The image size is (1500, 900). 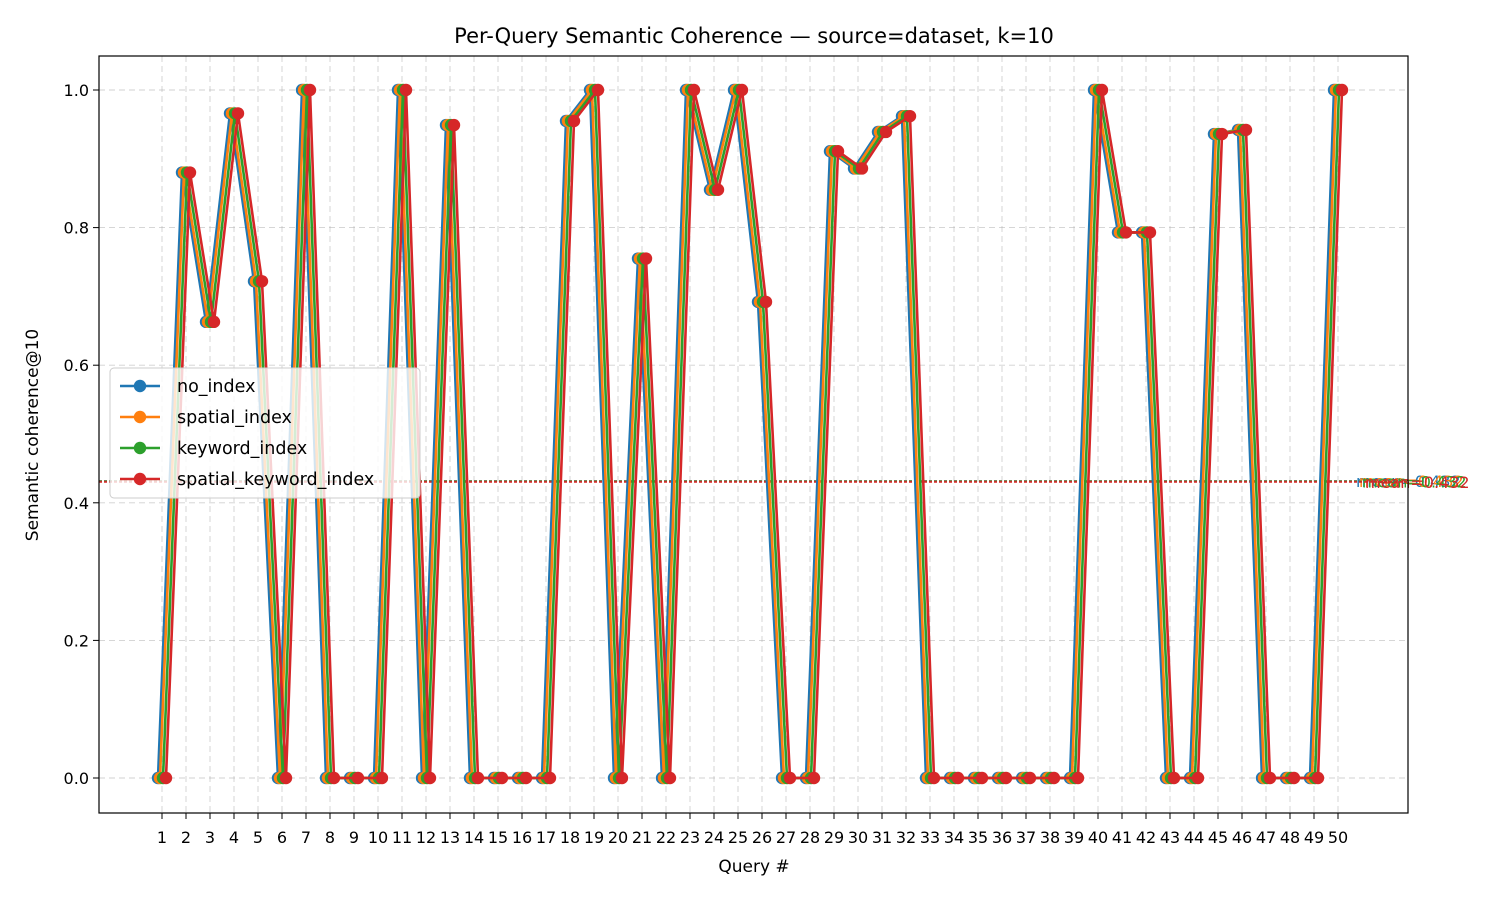 I want to click on y-tick-label: 0.4, so click(x=76, y=503).